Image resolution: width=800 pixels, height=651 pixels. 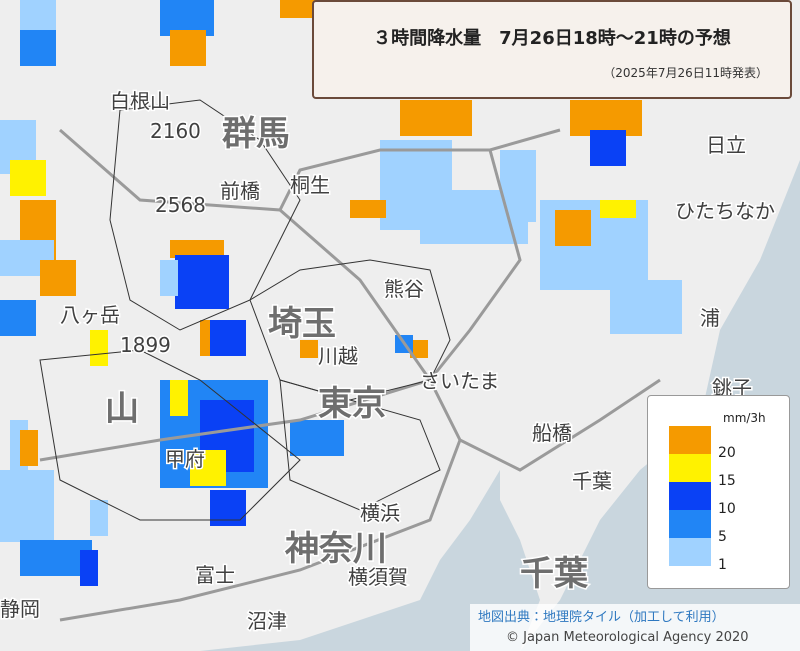 What do you see at coordinates (240, 191) in the screenshot?
I see `city-label: 前橋` at bounding box center [240, 191].